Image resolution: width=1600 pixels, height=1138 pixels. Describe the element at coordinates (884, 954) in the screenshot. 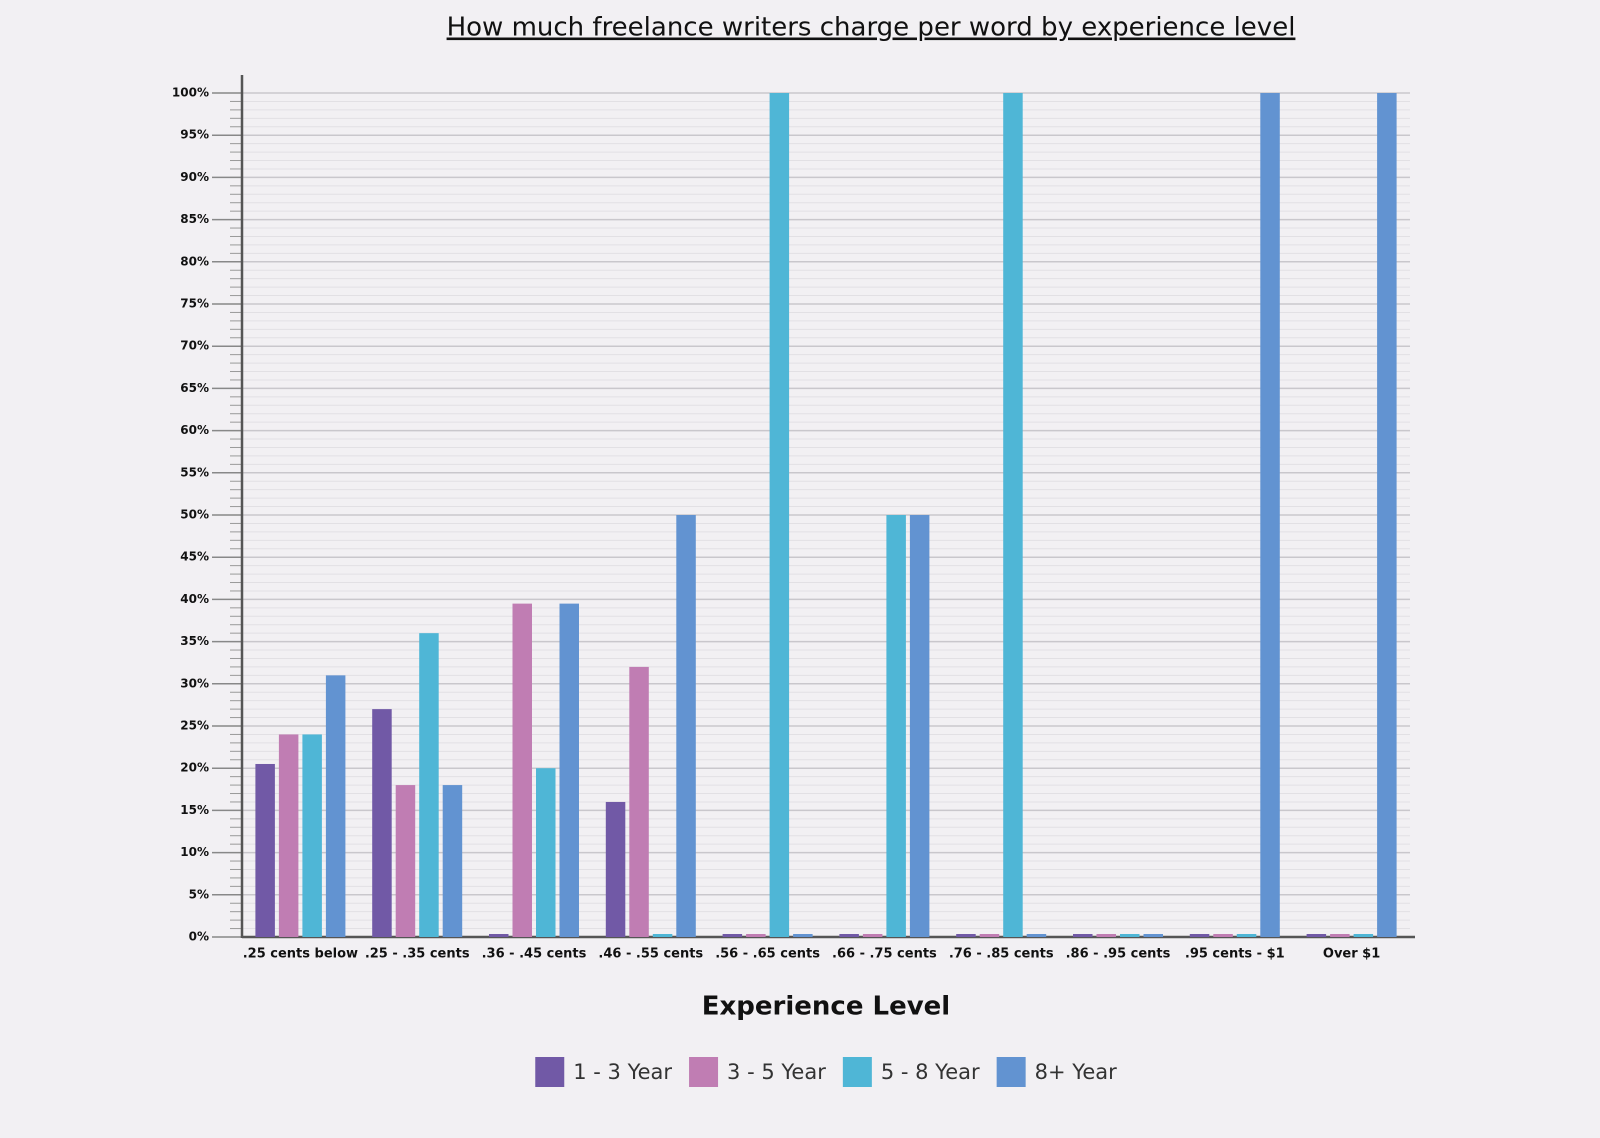

I see `x-tick-label: .66 - .75 cents` at that location.